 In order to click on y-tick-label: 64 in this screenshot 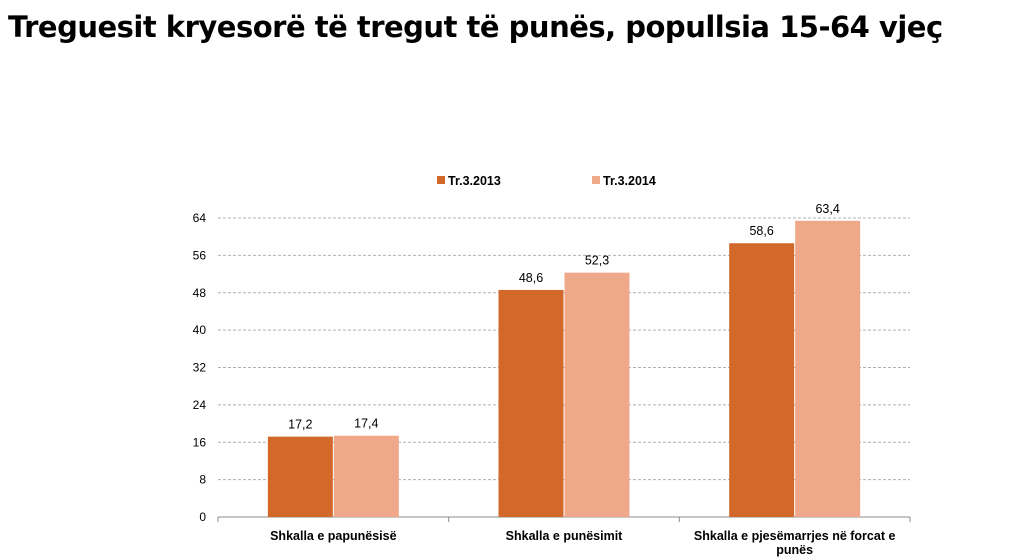, I will do `click(200, 218)`.